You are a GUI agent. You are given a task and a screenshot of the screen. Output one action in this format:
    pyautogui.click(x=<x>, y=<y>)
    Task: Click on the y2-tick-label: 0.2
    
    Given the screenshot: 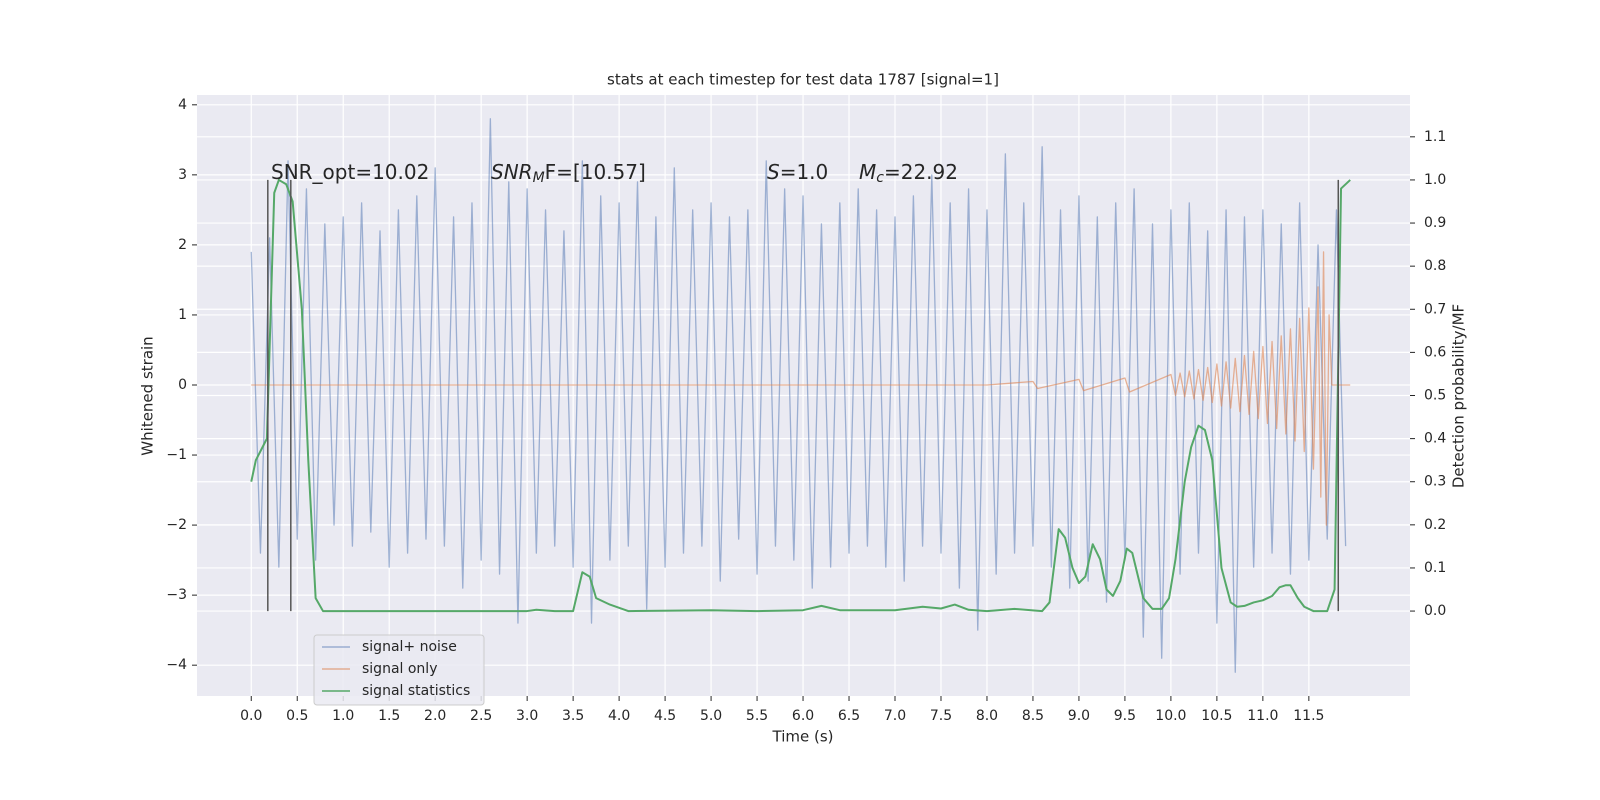 What is the action you would take?
    pyautogui.click(x=1435, y=525)
    